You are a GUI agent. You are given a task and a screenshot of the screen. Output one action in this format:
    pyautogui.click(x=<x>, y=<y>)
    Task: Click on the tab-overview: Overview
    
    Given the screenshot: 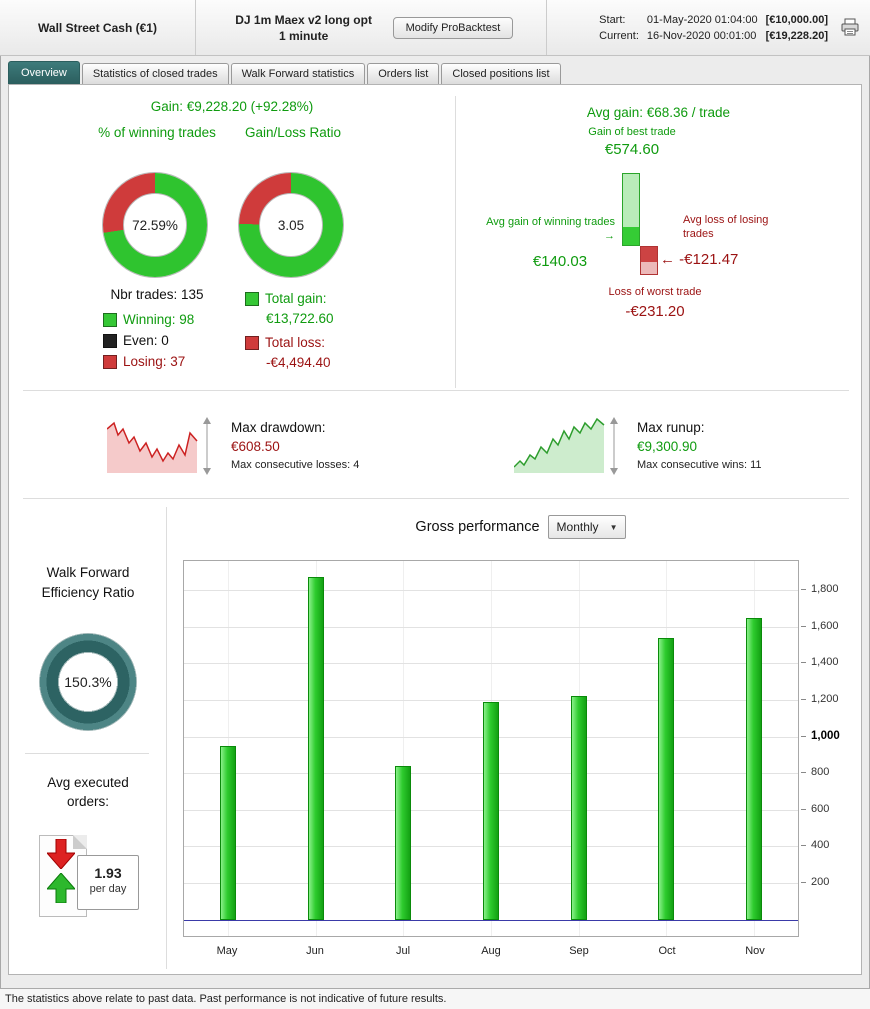 What is the action you would take?
    pyautogui.click(x=44, y=72)
    